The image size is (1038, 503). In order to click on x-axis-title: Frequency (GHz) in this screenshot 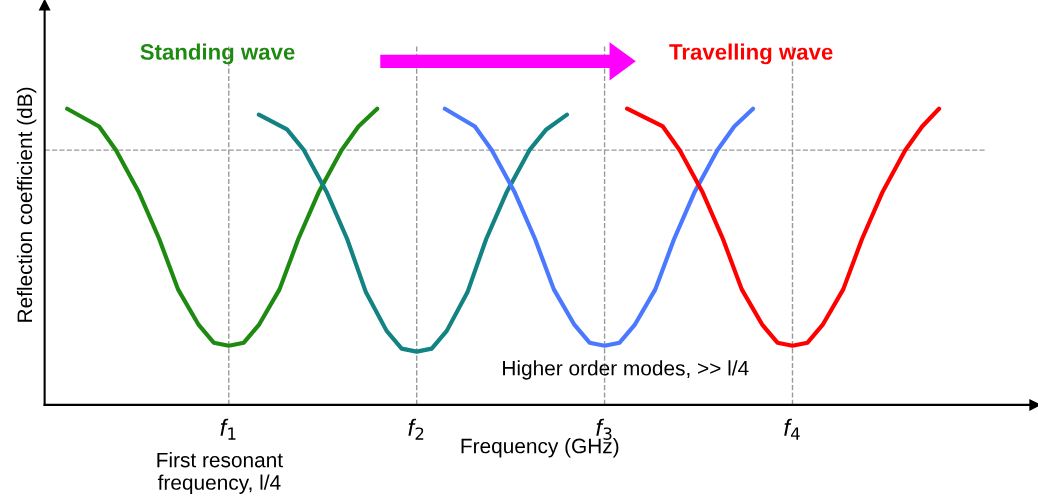, I will do `click(540, 448)`.